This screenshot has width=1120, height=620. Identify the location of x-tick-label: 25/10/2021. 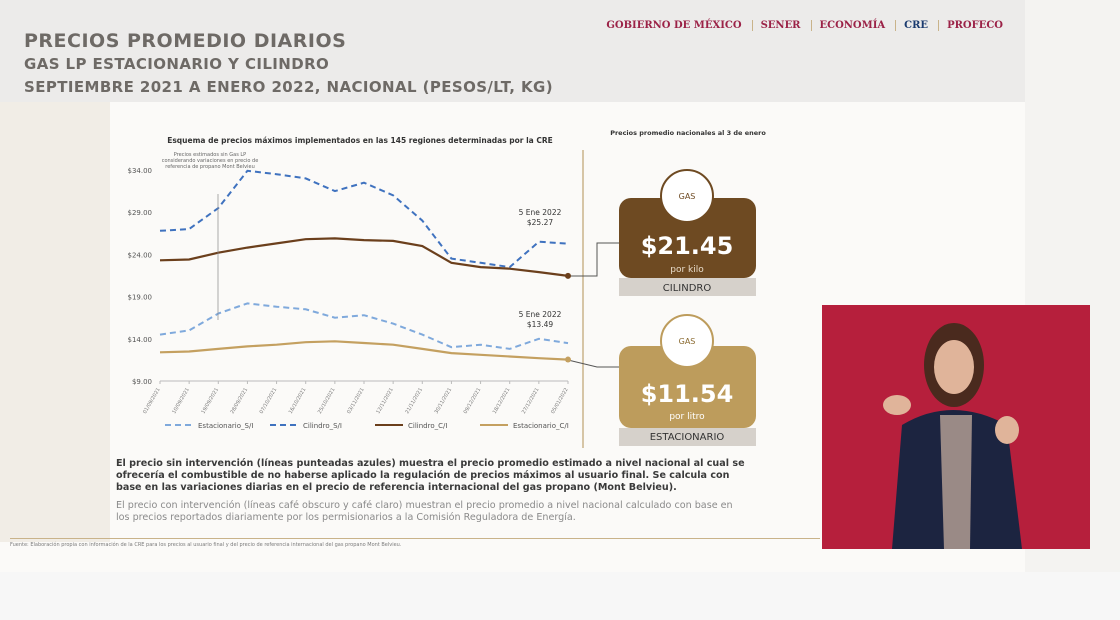
(327, 401).